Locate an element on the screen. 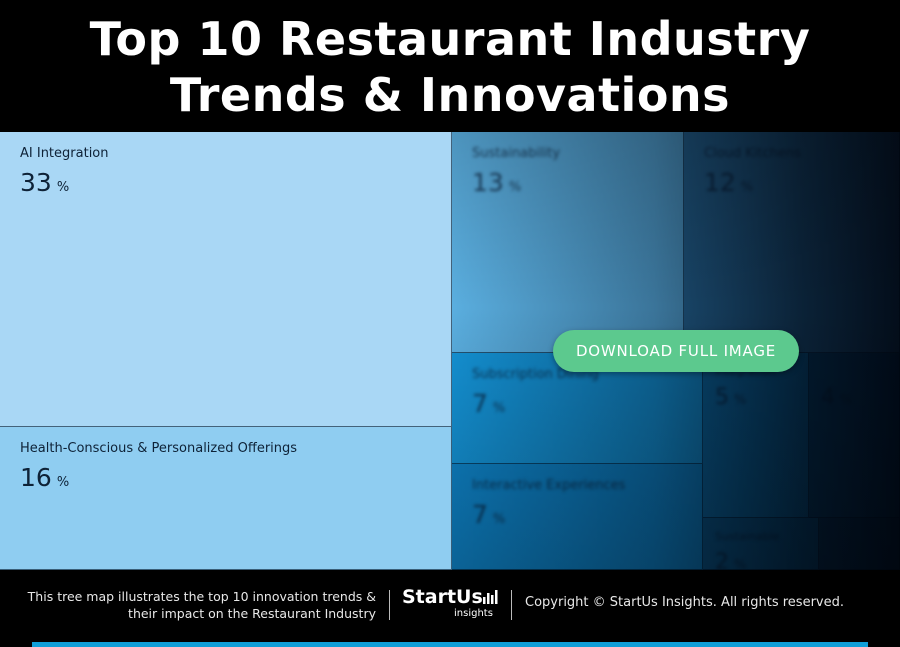  startus-insights-logo: StartUs insights is located at coordinates (452, 604).